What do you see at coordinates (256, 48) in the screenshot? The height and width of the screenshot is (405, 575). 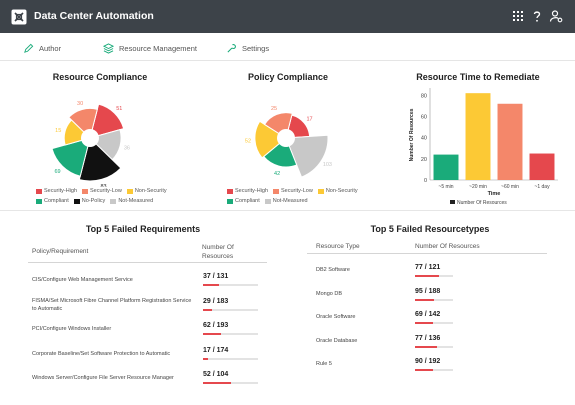 I see `nav-settings-label: Settings` at bounding box center [256, 48].